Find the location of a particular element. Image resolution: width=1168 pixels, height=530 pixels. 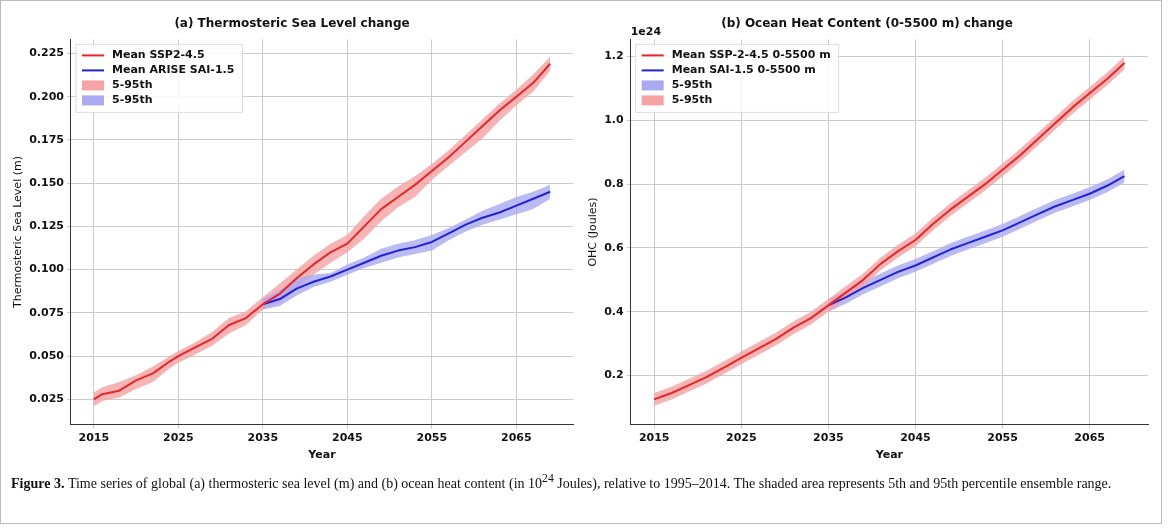

y-tick-label: 0.2 is located at coordinates (614, 375).